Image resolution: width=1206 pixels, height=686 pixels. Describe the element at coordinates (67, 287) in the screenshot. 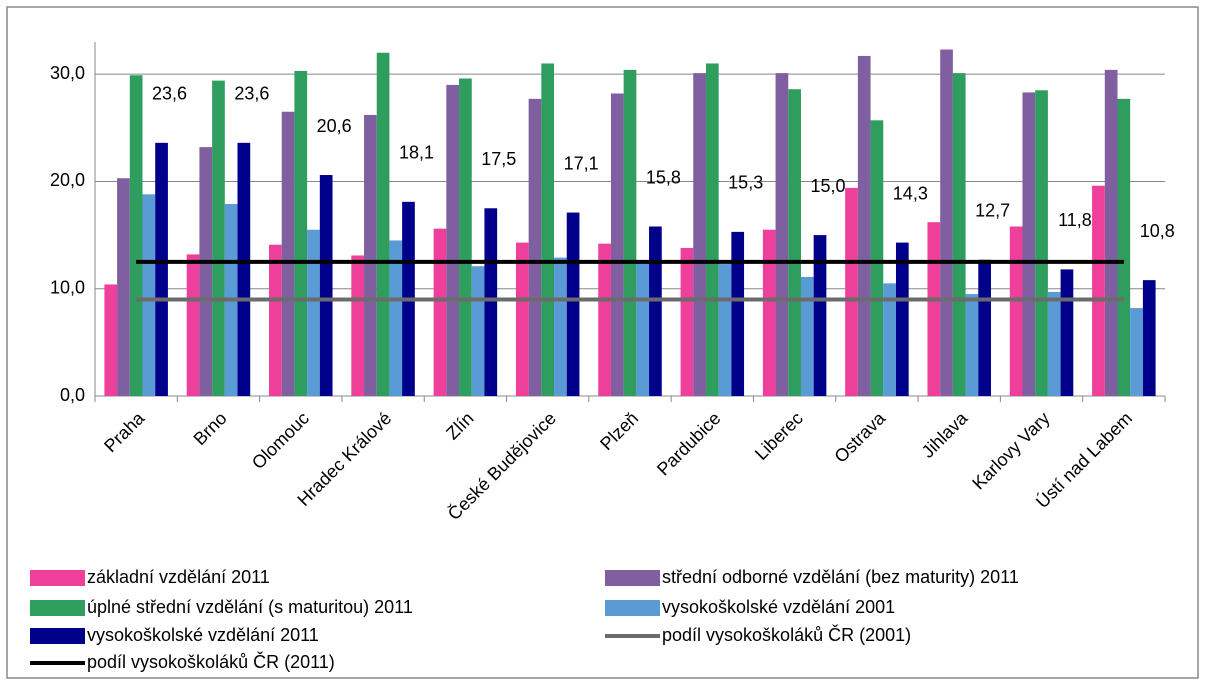

I see `y-tick-label: 10,0` at that location.